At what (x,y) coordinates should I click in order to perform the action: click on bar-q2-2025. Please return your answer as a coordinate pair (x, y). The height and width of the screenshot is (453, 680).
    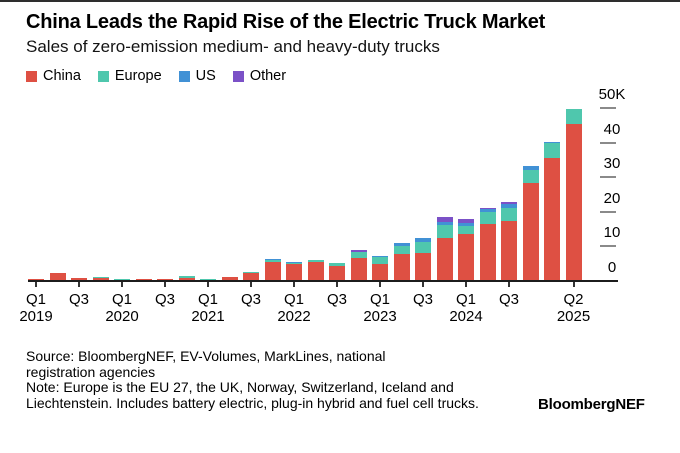
    Looking at the image, I should click on (573, 194).